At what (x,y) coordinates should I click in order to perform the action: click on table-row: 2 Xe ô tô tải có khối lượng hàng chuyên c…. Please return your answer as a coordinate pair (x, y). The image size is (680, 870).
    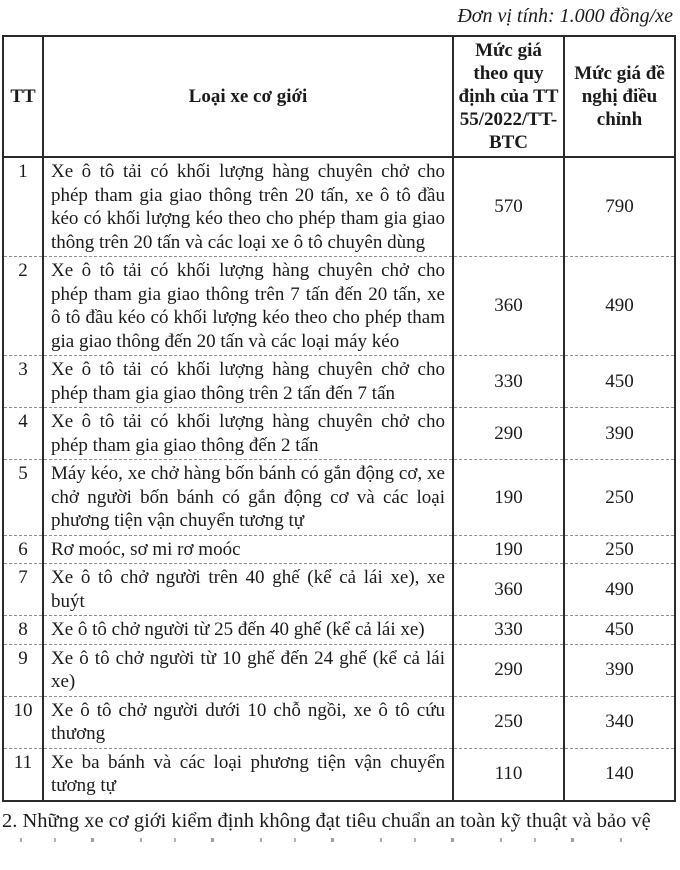
    Looking at the image, I should click on (339, 306).